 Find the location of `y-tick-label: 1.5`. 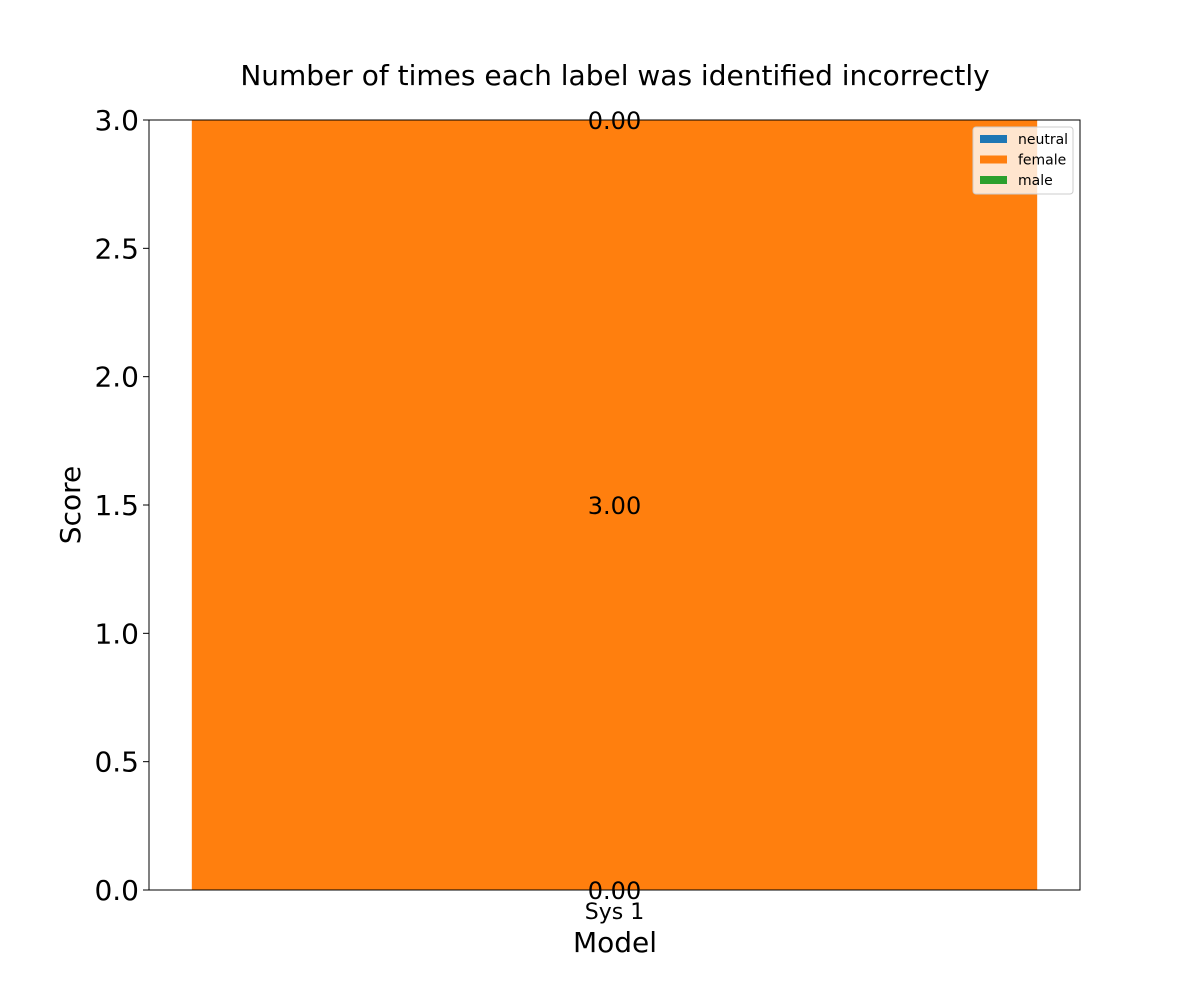

y-tick-label: 1.5 is located at coordinates (116, 505).